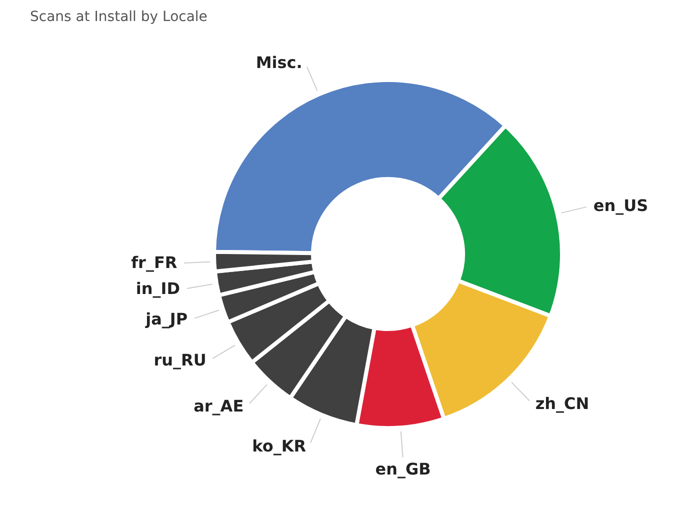 The height and width of the screenshot is (505, 700). What do you see at coordinates (154, 262) in the screenshot?
I see `slice-label: fr_FR` at bounding box center [154, 262].